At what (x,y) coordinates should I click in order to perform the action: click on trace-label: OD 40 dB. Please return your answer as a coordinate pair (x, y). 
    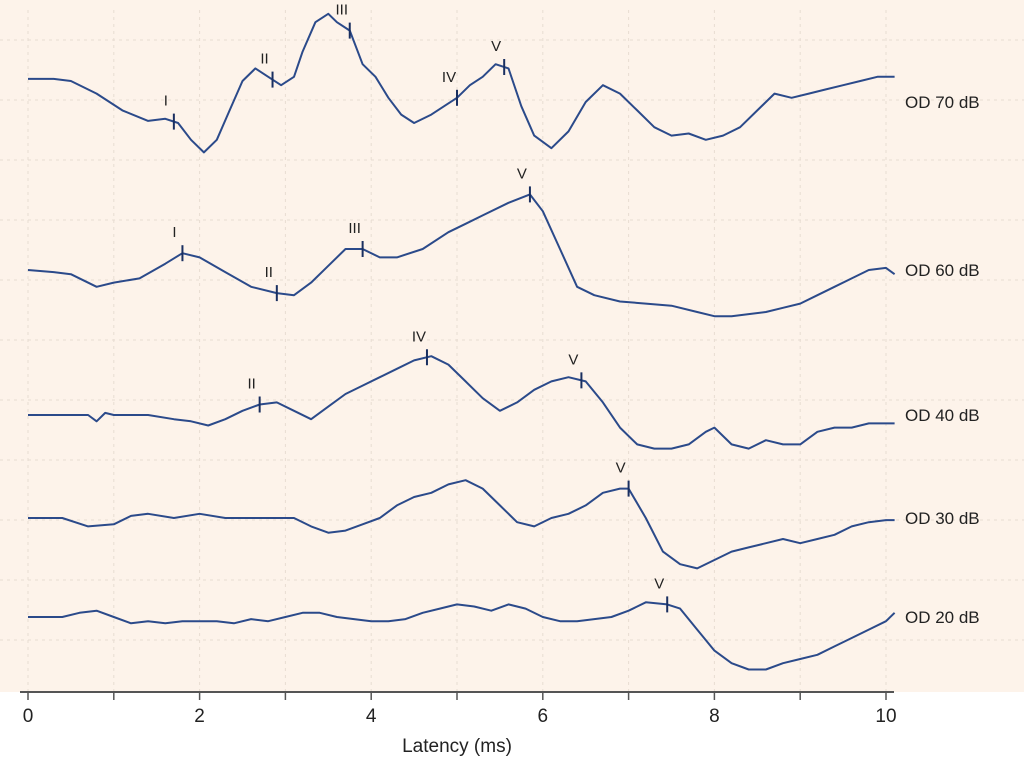
    Looking at the image, I should click on (942, 415).